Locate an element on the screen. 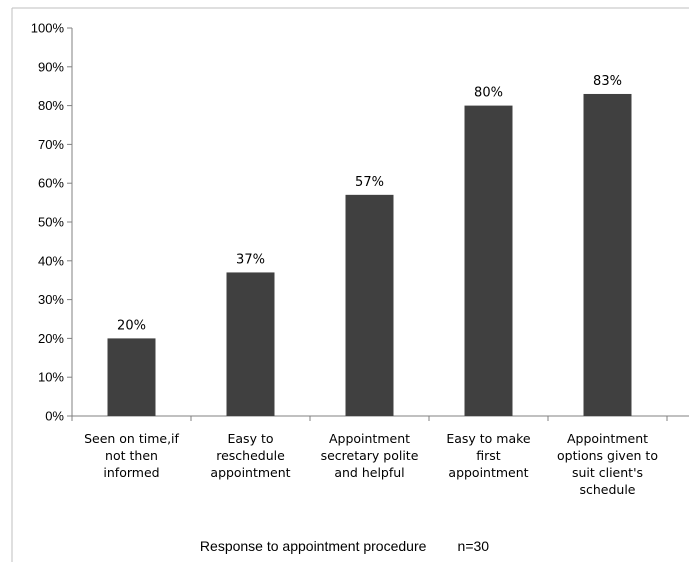  x-tick-label-line: secretary polite is located at coordinates (370, 455).